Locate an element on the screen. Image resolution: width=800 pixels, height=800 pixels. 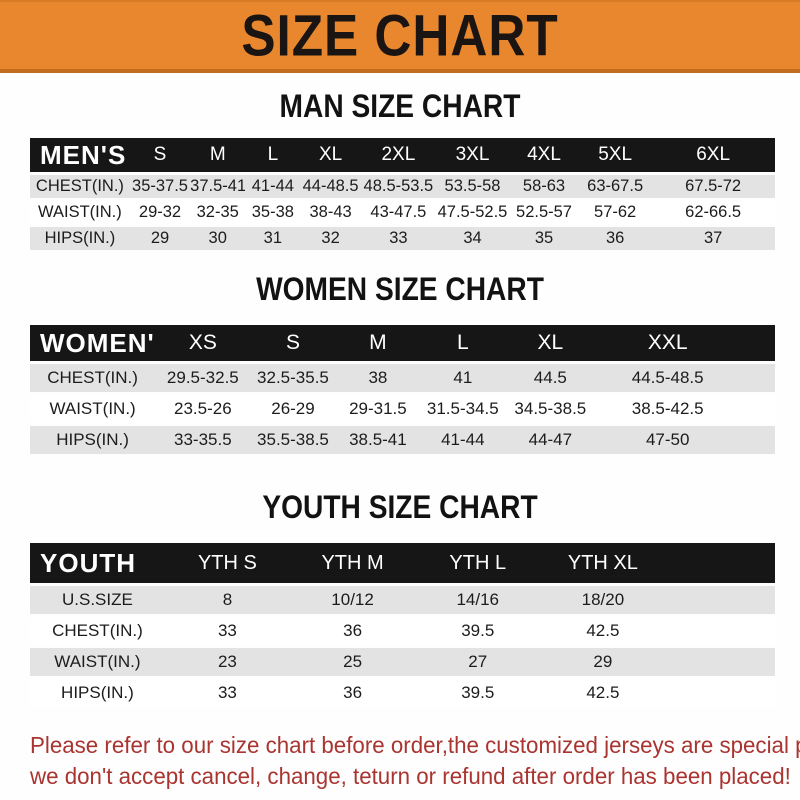
table-cell: 29-31.5 is located at coordinates (378, 409).